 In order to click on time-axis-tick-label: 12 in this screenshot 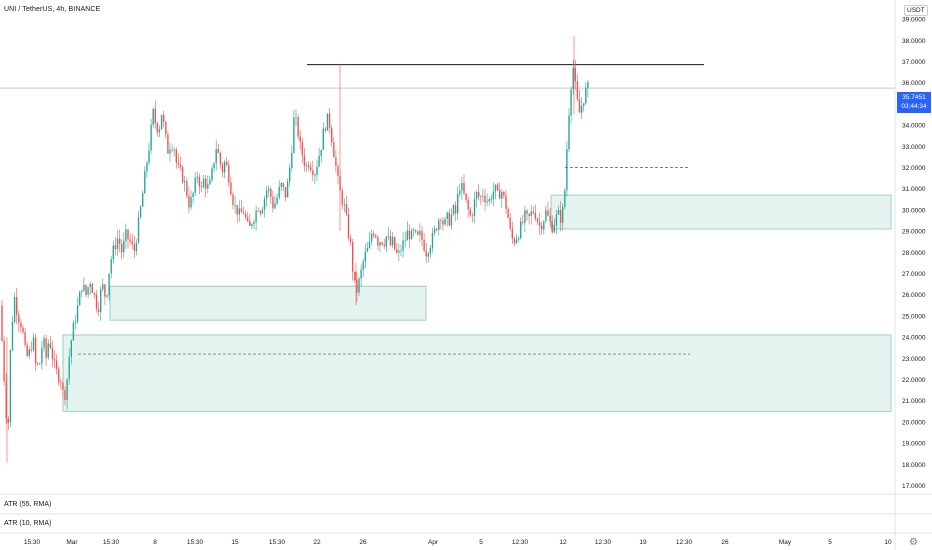, I will do `click(563, 542)`.